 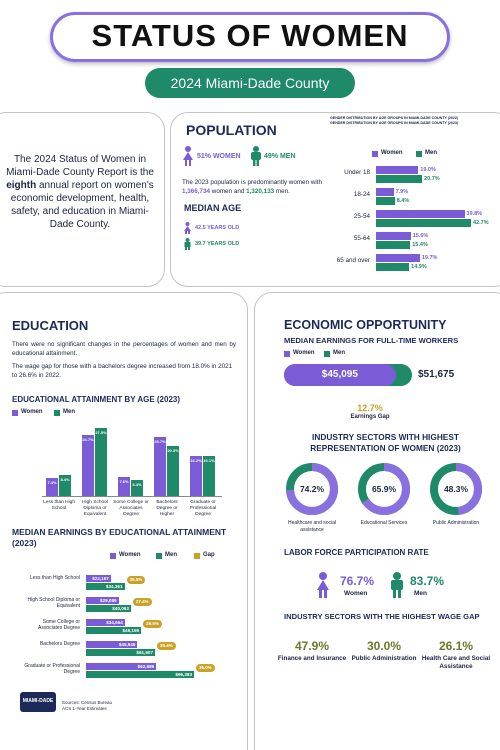 What do you see at coordinates (166, 646) in the screenshot?
I see `gap-label: 25.4%` at bounding box center [166, 646].